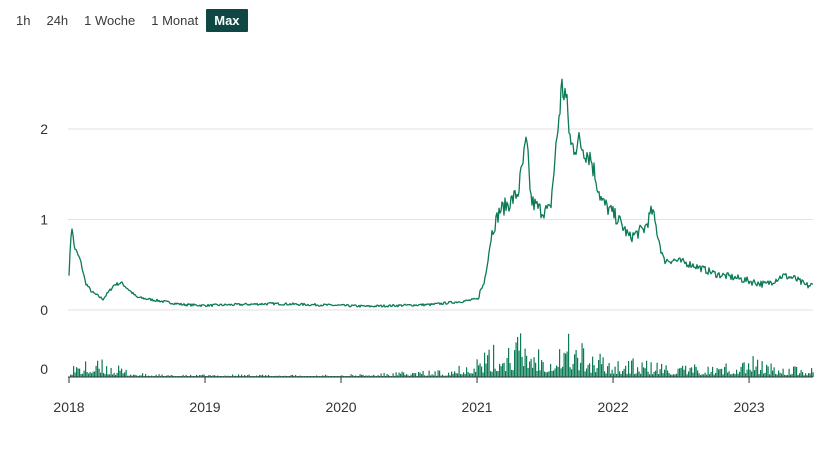  Describe the element at coordinates (110, 20) in the screenshot. I see `tab-1-week: 1 Woche` at that location.